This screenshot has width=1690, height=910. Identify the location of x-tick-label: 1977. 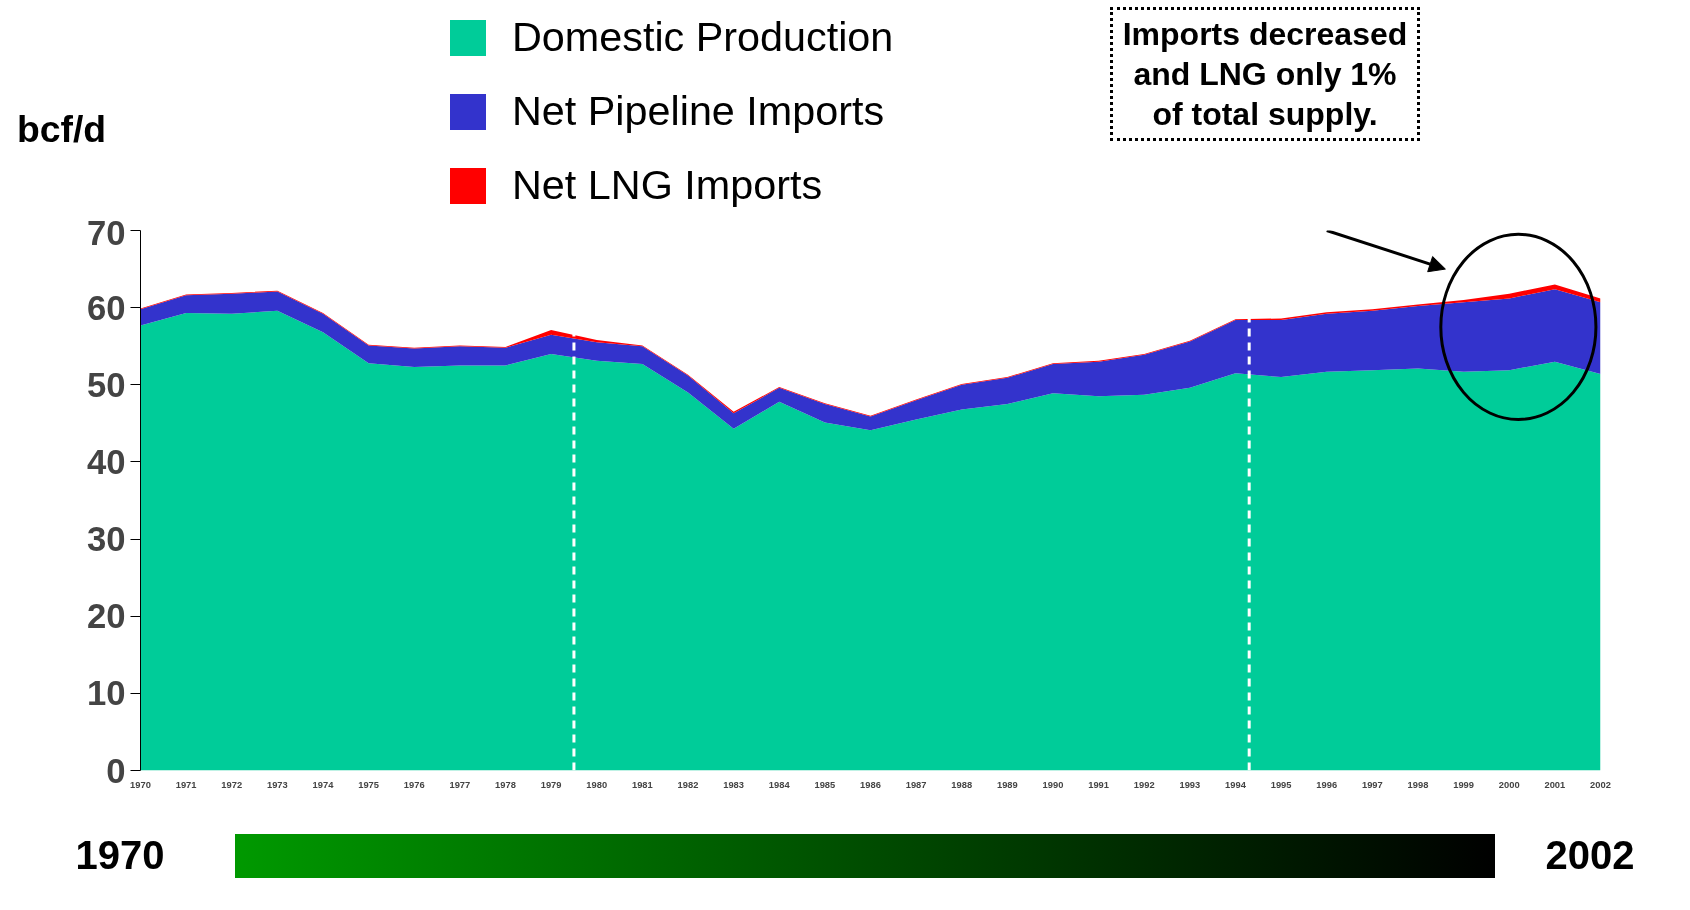
(460, 784).